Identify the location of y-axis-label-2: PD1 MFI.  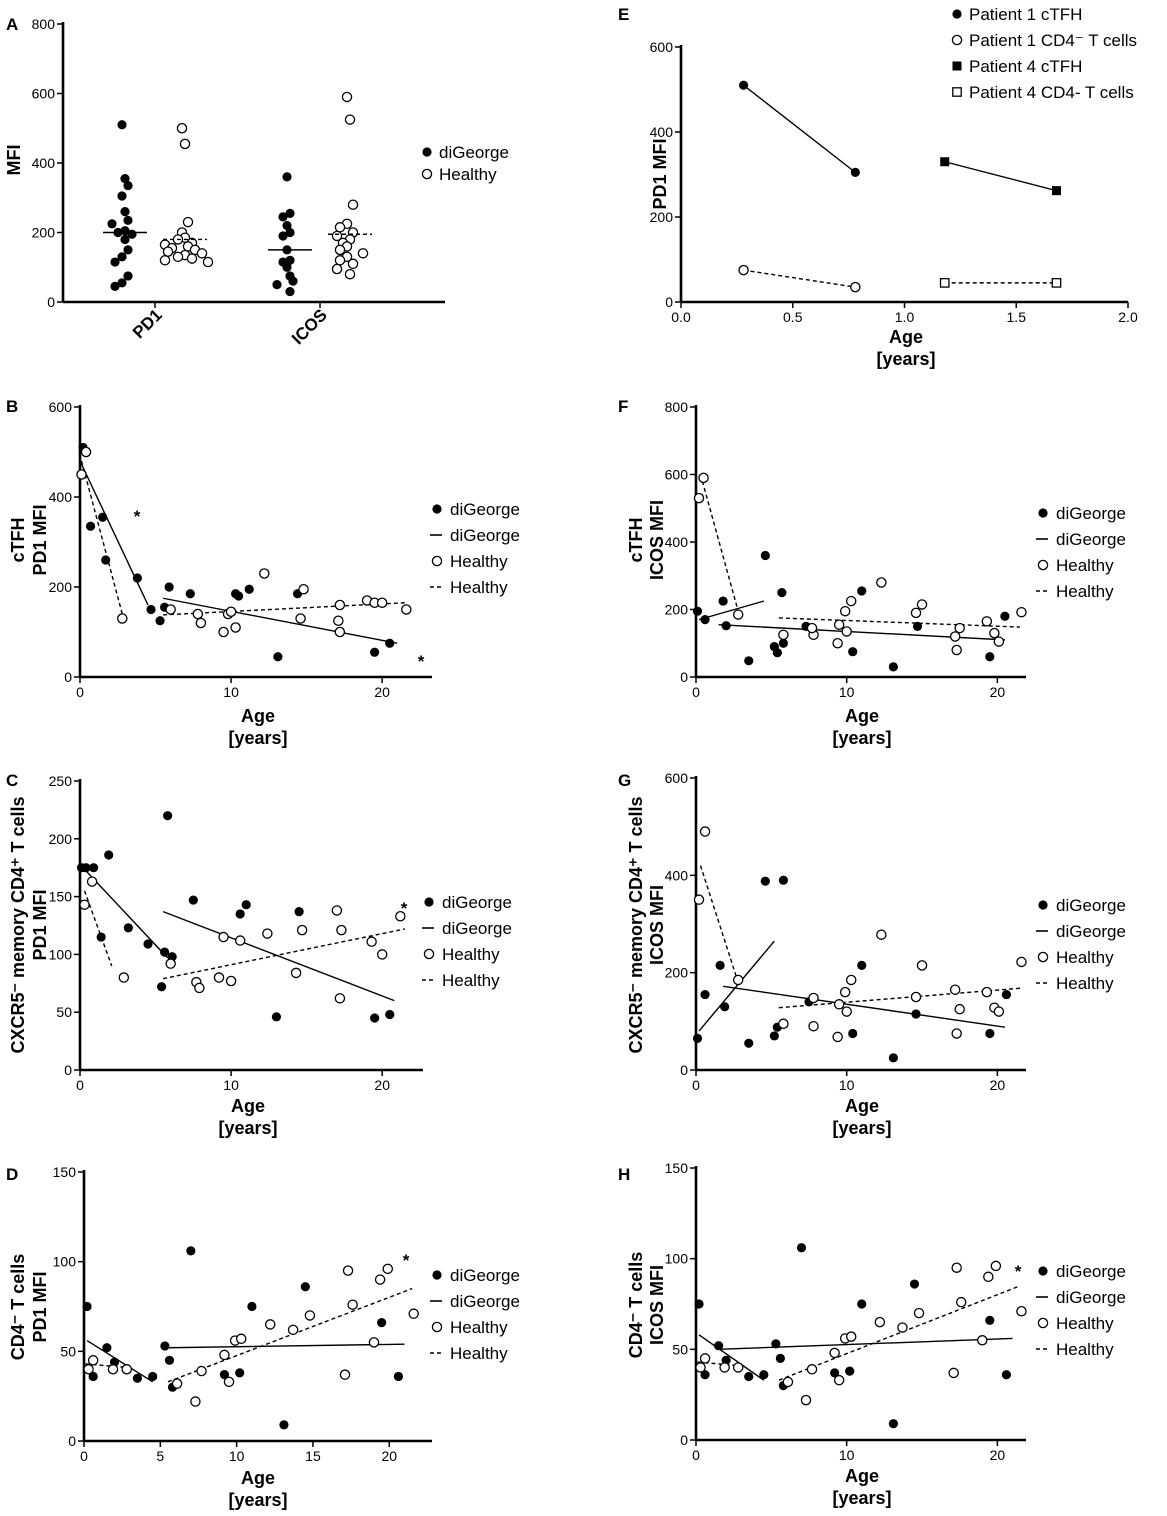
(40, 924).